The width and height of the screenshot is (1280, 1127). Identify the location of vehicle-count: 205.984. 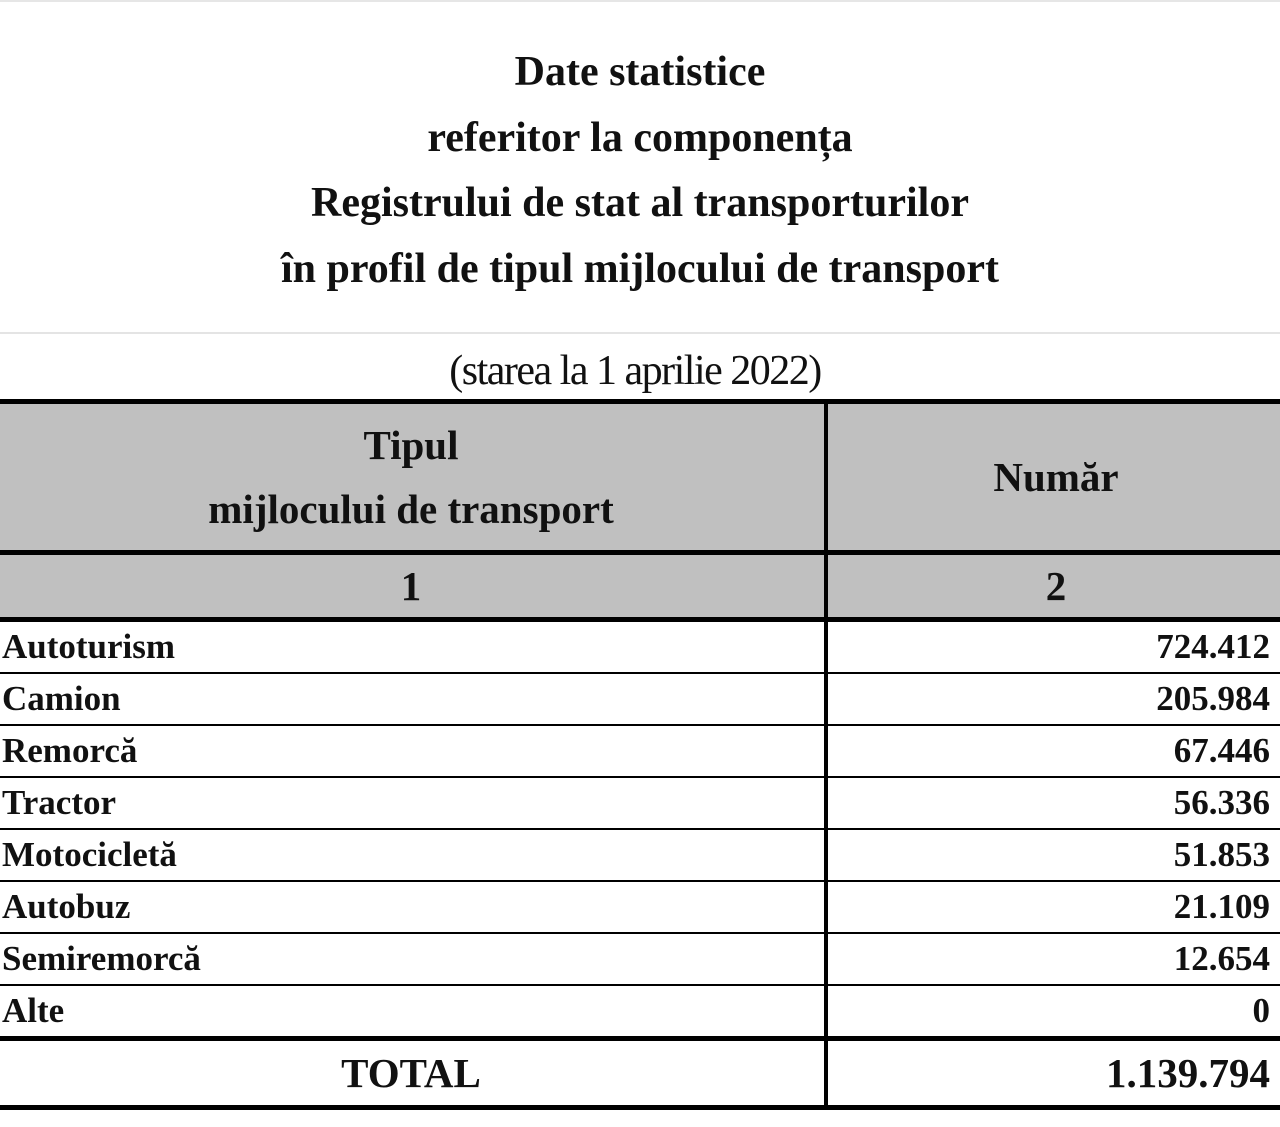
(1052, 699).